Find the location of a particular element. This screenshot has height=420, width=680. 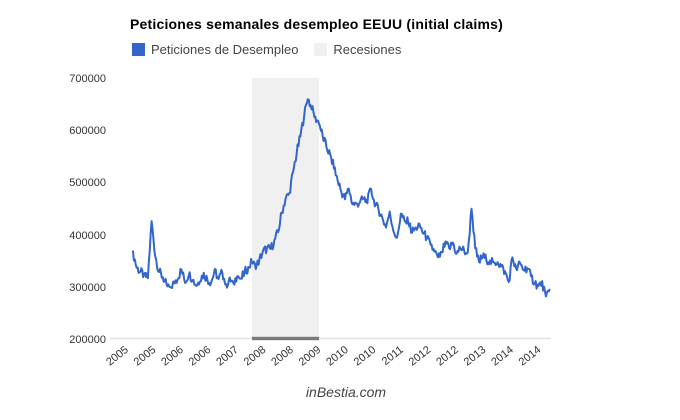

y-axis-label: 400000 is located at coordinates (87, 236).